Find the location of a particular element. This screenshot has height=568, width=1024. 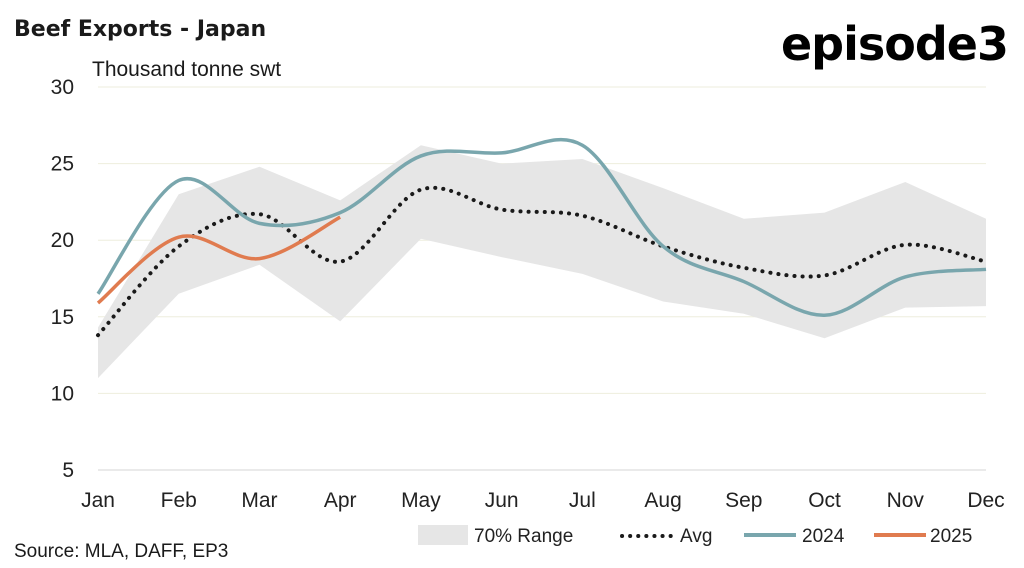

legend: 70% Range Avg 2024 2025 is located at coordinates (695, 536).